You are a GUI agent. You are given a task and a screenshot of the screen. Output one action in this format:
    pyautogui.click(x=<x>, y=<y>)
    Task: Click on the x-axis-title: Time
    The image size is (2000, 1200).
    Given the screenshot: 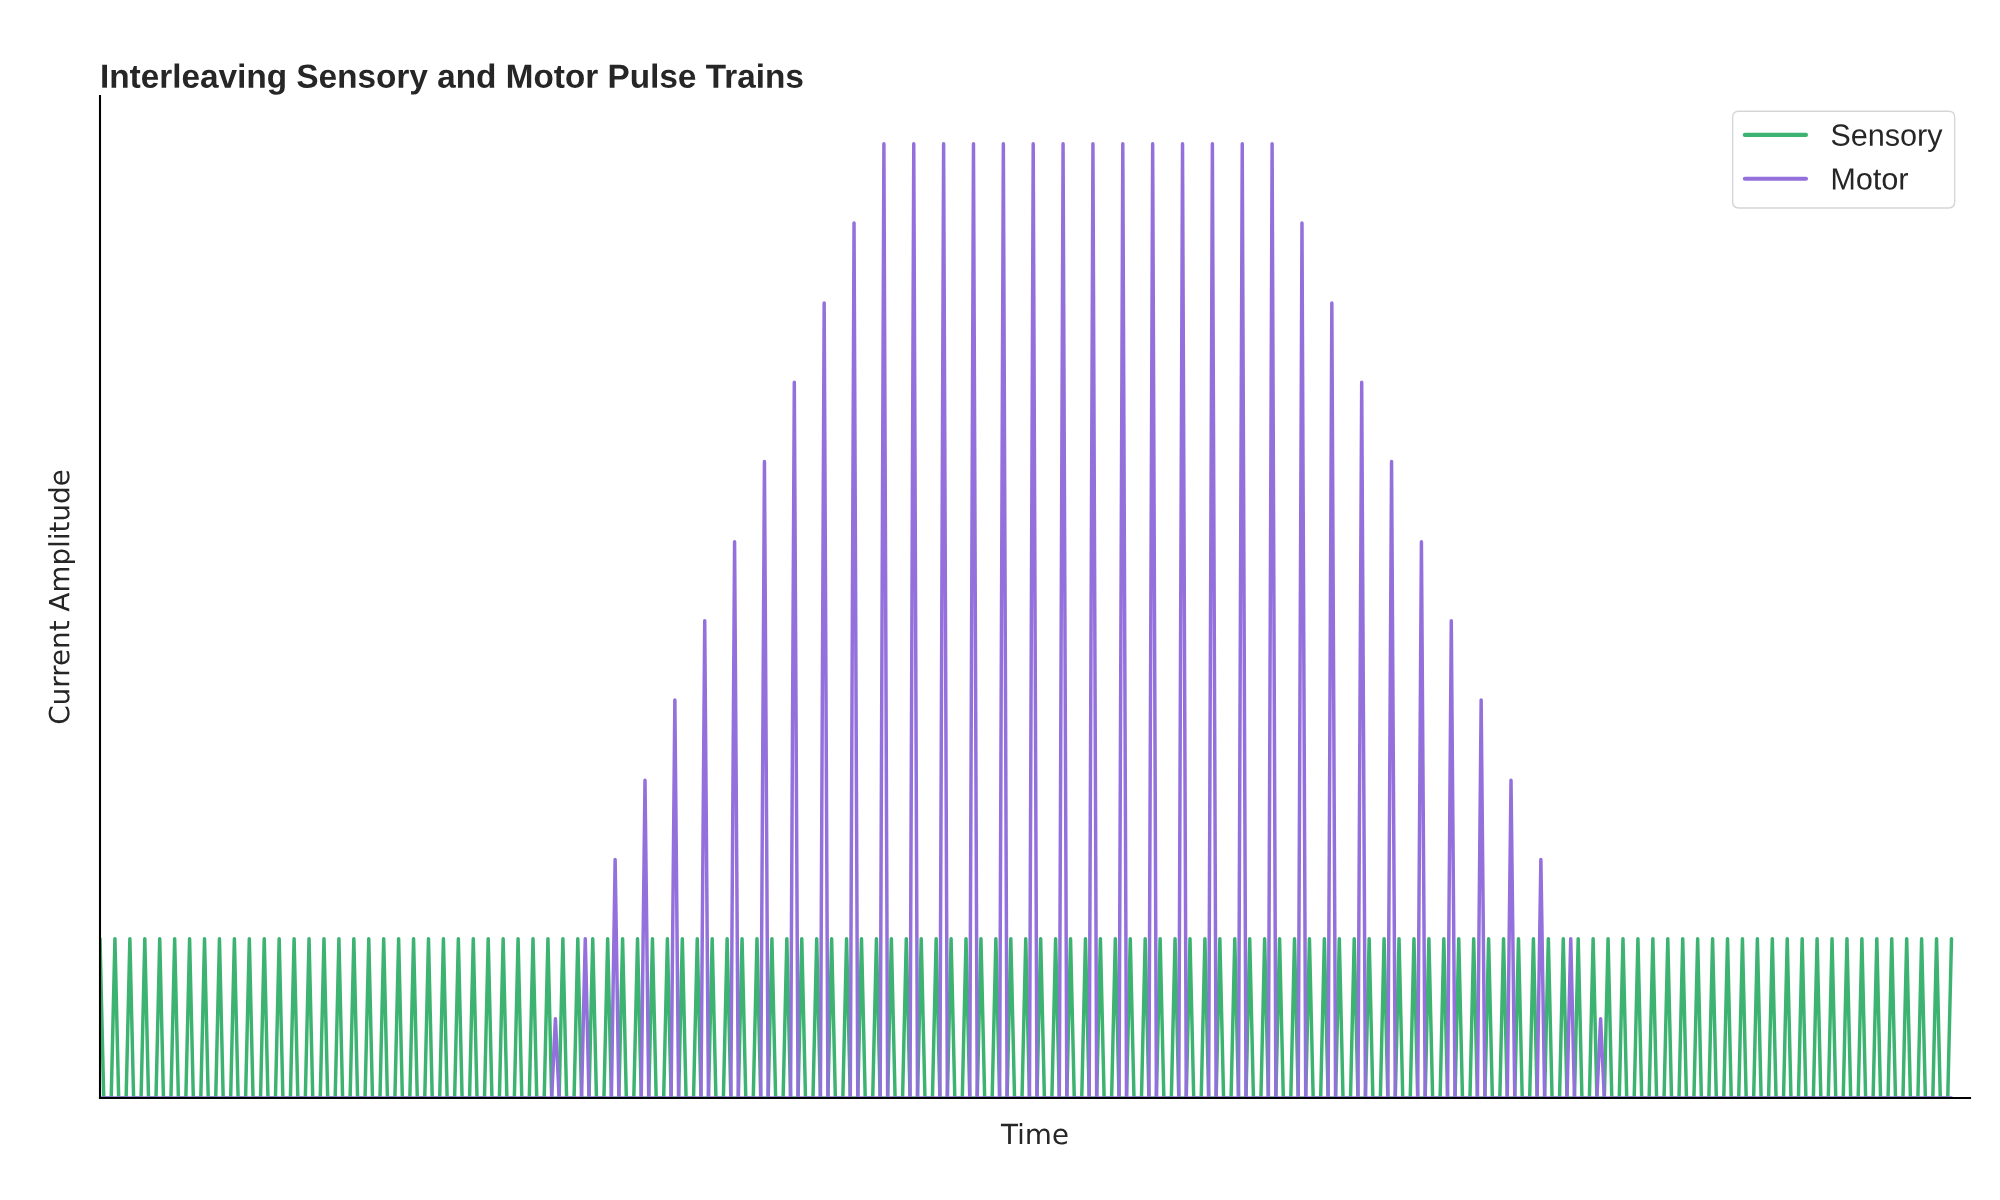 What is the action you would take?
    pyautogui.click(x=1034, y=1134)
    